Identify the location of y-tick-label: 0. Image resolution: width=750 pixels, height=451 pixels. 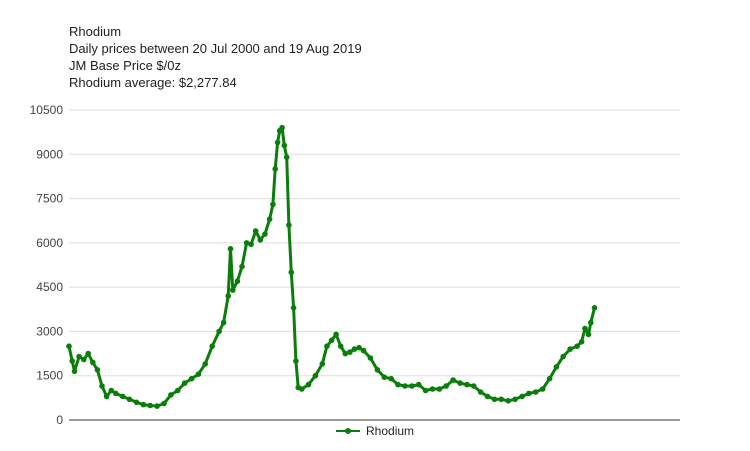
(59, 420).